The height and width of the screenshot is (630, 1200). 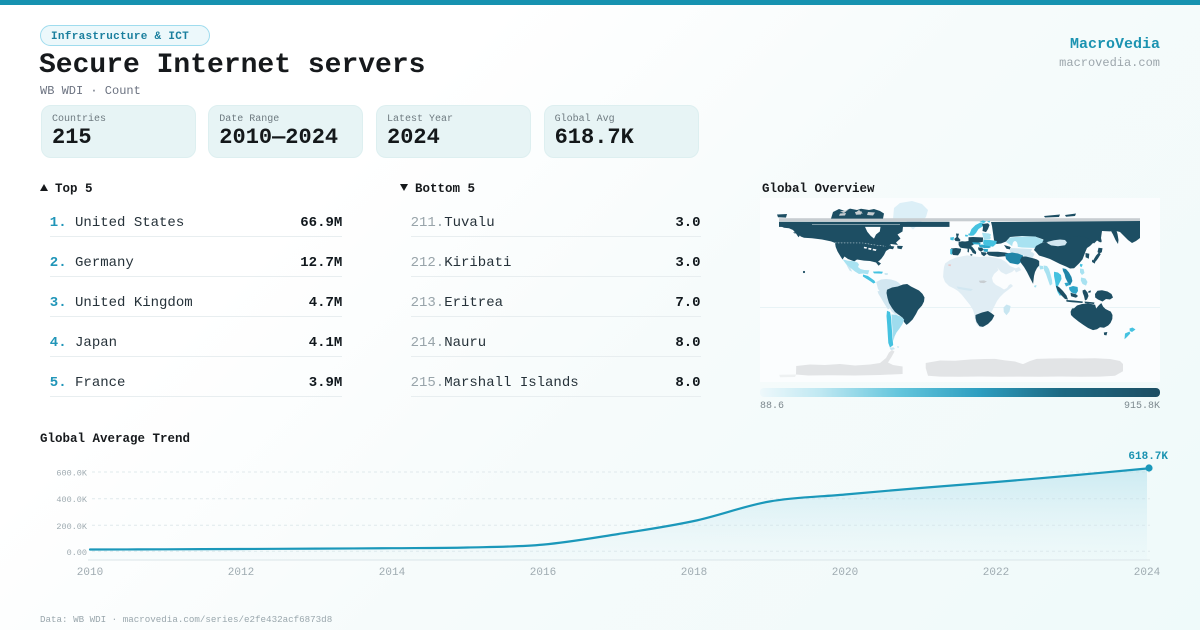 What do you see at coordinates (72, 474) in the screenshot?
I see `svg-text: 600.0K` at bounding box center [72, 474].